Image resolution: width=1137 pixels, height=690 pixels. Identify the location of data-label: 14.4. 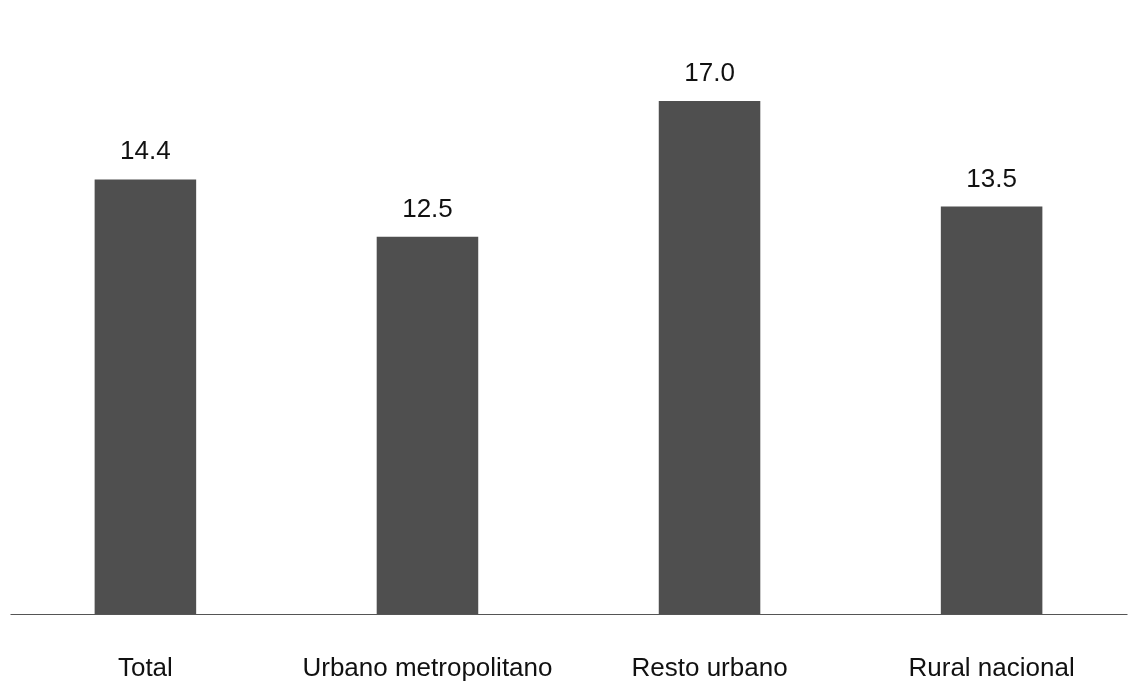
(145, 150).